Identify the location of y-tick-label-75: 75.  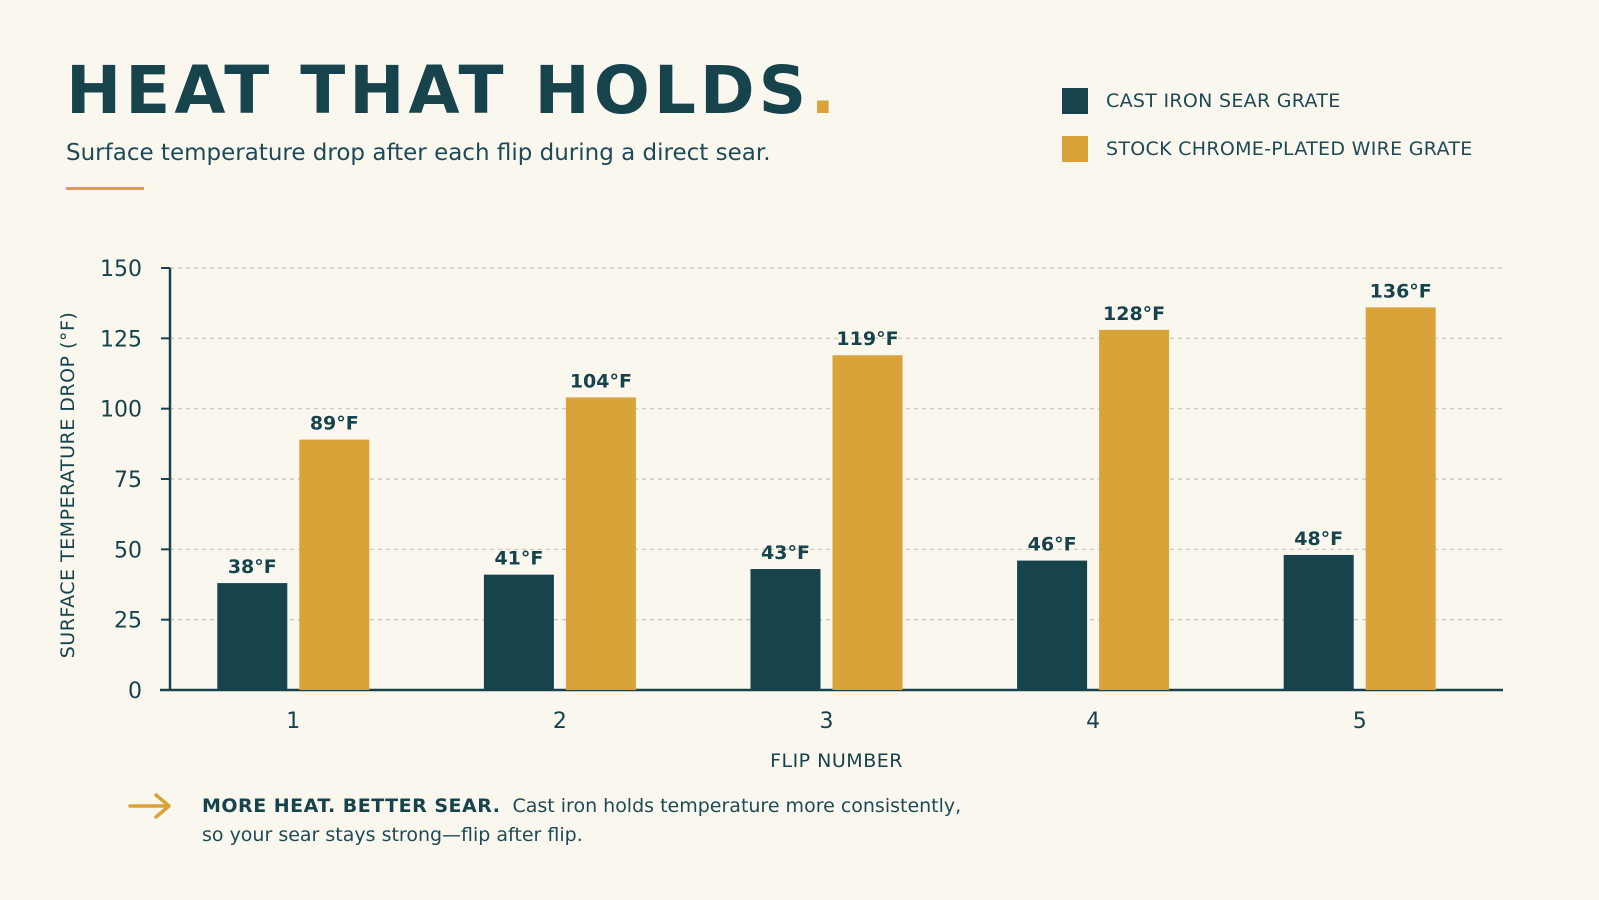
(128, 480).